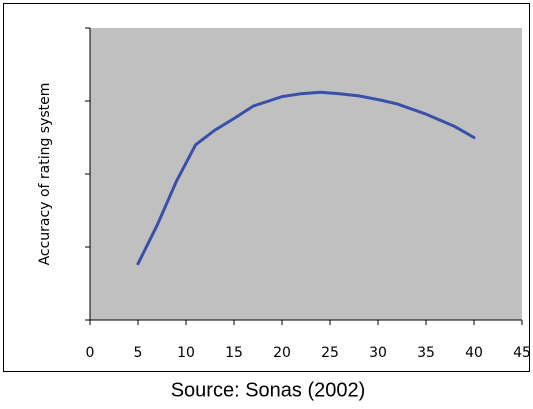  Describe the element at coordinates (268, 390) in the screenshot. I see `caption: Source: Sonas (2002)` at that location.